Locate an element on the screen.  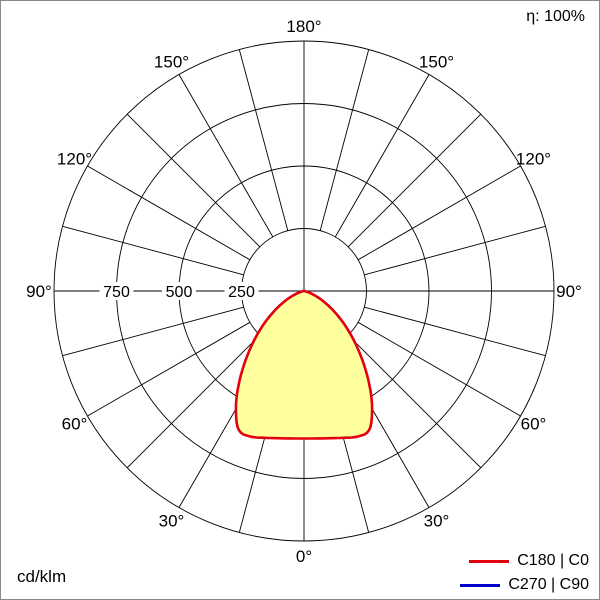
legend-line-red is located at coordinates (489, 561).